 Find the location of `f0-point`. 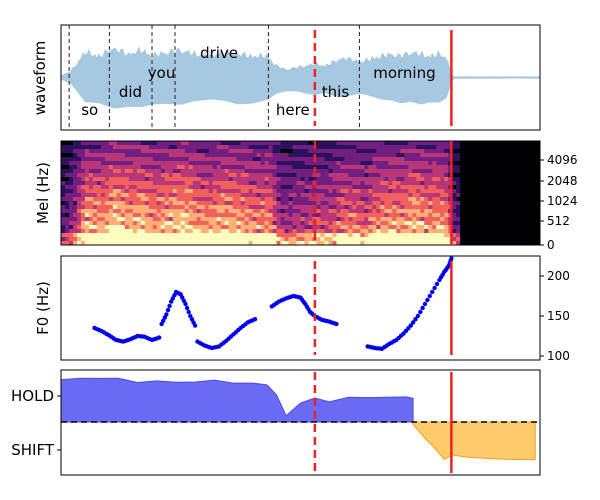

f0-point is located at coordinates (434, 288).